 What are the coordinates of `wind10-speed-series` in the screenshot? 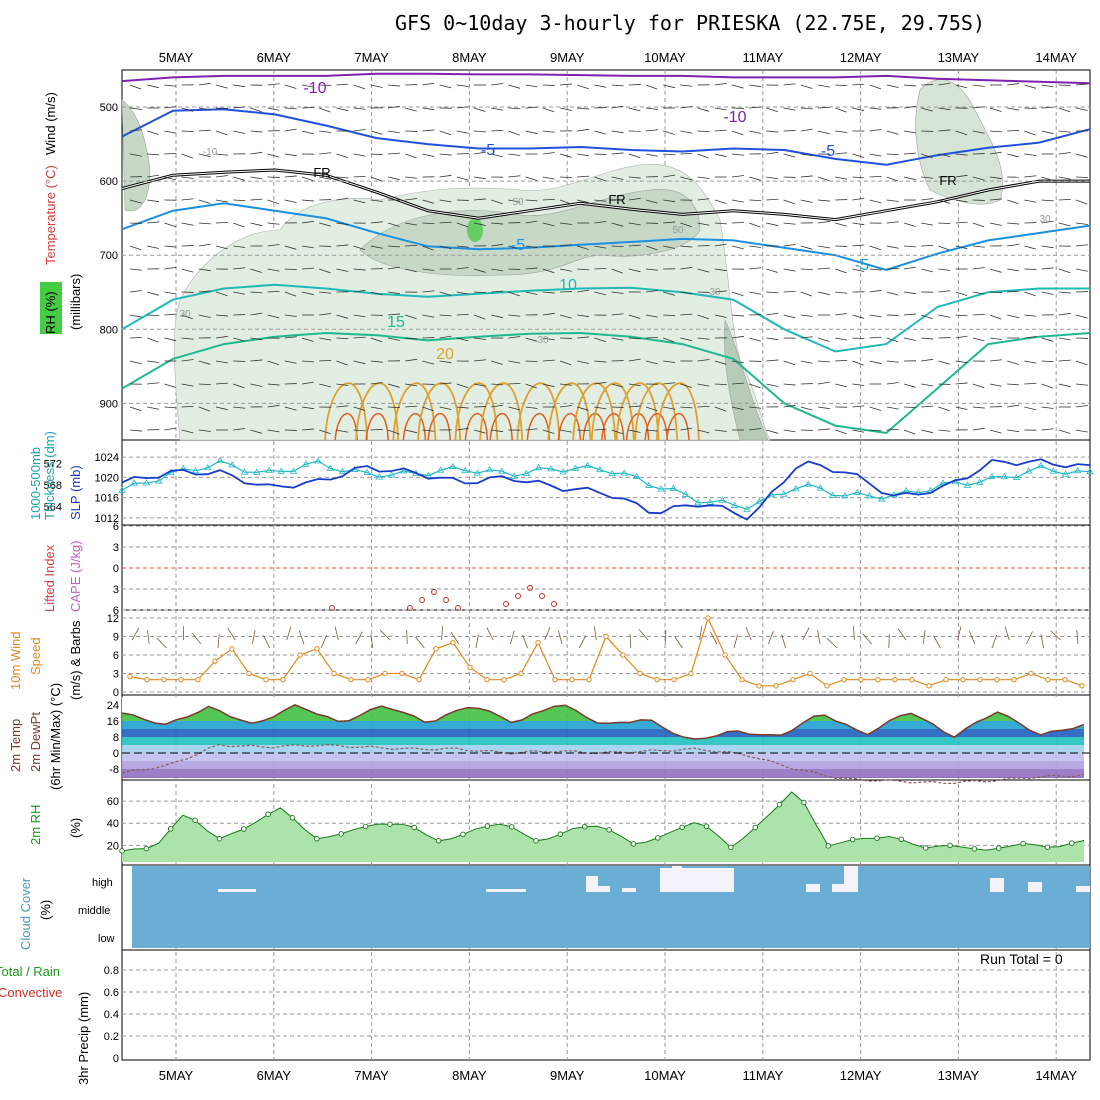 It's located at (606, 651).